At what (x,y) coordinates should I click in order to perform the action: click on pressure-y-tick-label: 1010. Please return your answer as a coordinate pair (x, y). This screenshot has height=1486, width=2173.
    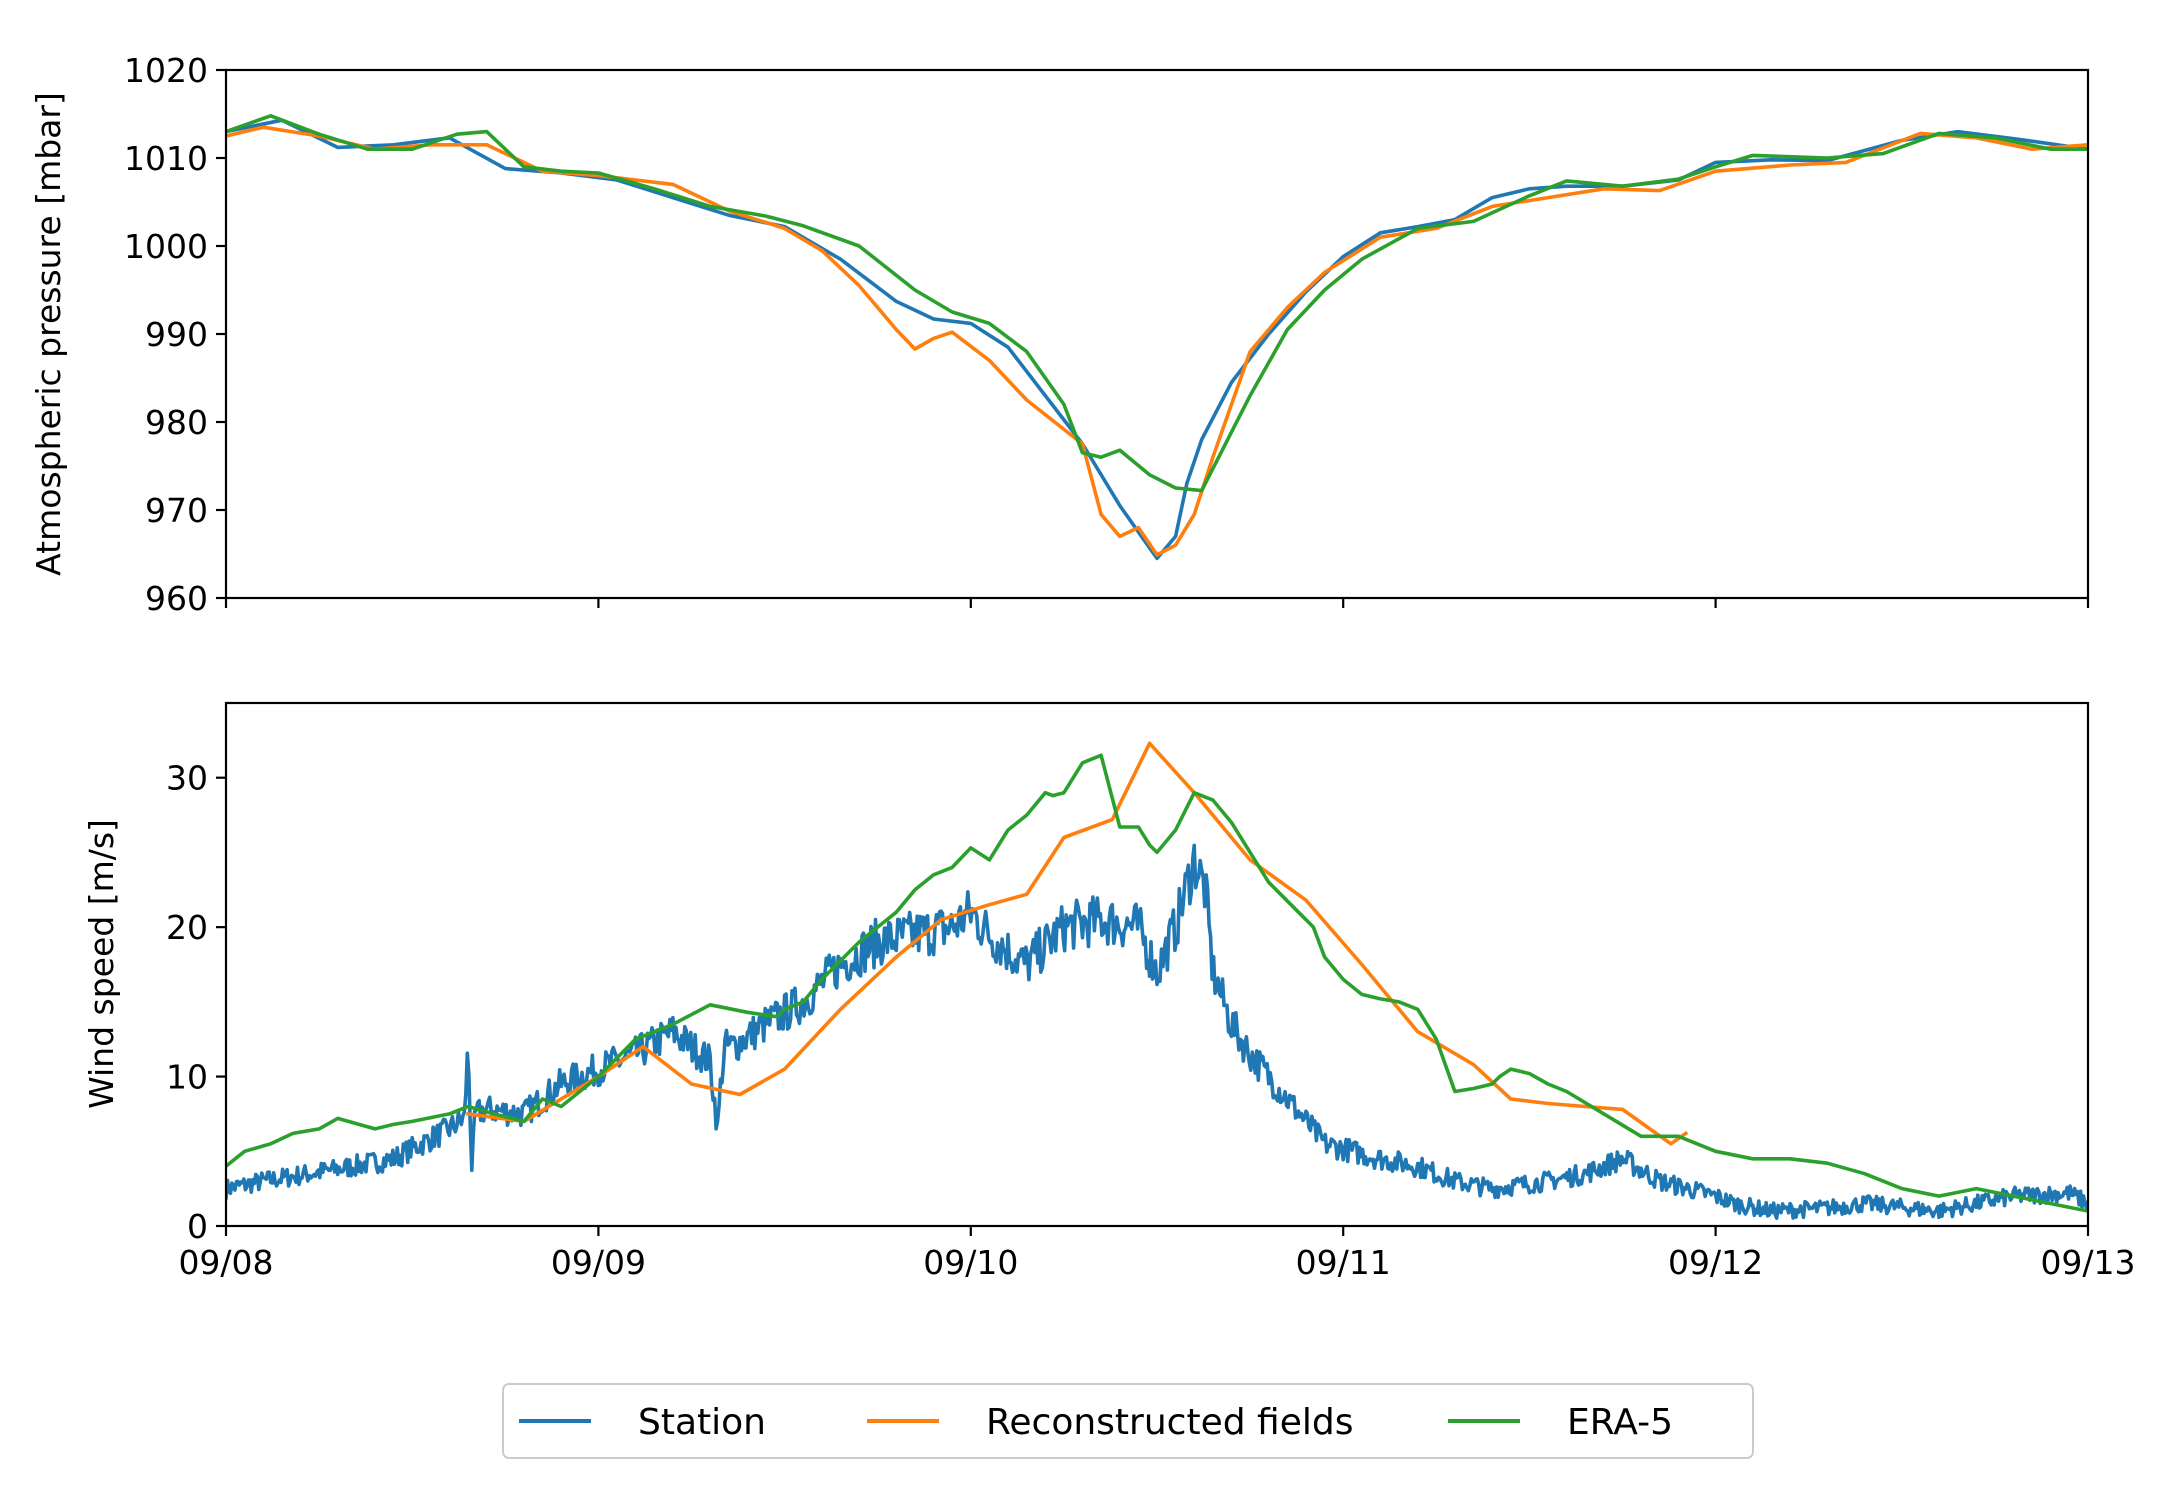
    Looking at the image, I should click on (166, 158).